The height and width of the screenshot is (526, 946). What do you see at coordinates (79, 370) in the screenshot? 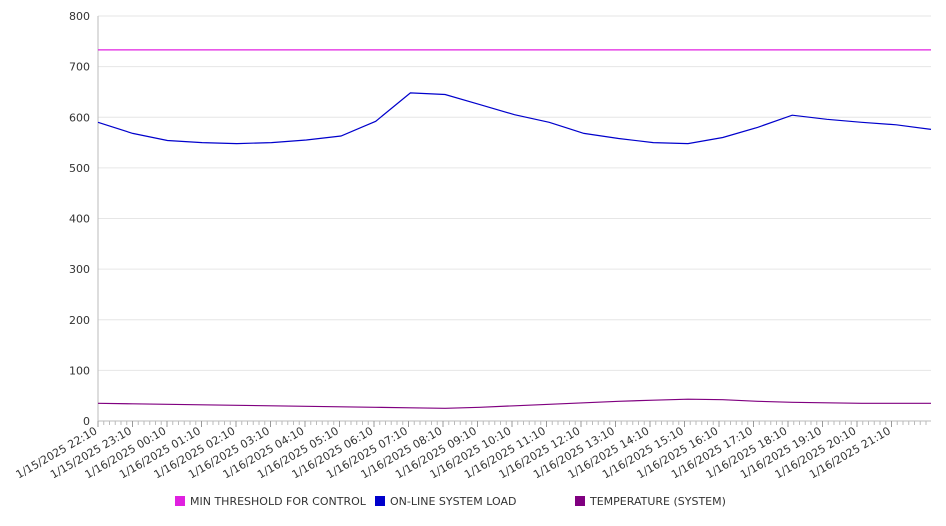
I see `y-tick-label: 100` at bounding box center [79, 370].